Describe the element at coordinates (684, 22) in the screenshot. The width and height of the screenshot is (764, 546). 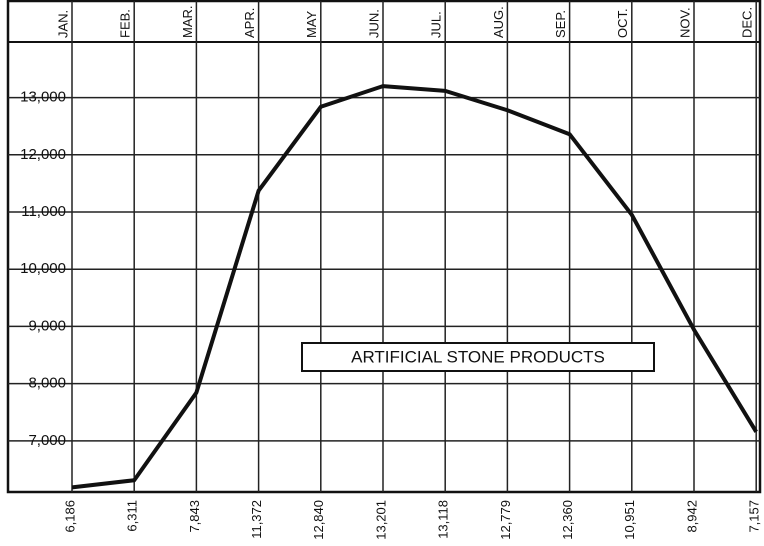
I see `x-tick-label: NOV.` at that location.